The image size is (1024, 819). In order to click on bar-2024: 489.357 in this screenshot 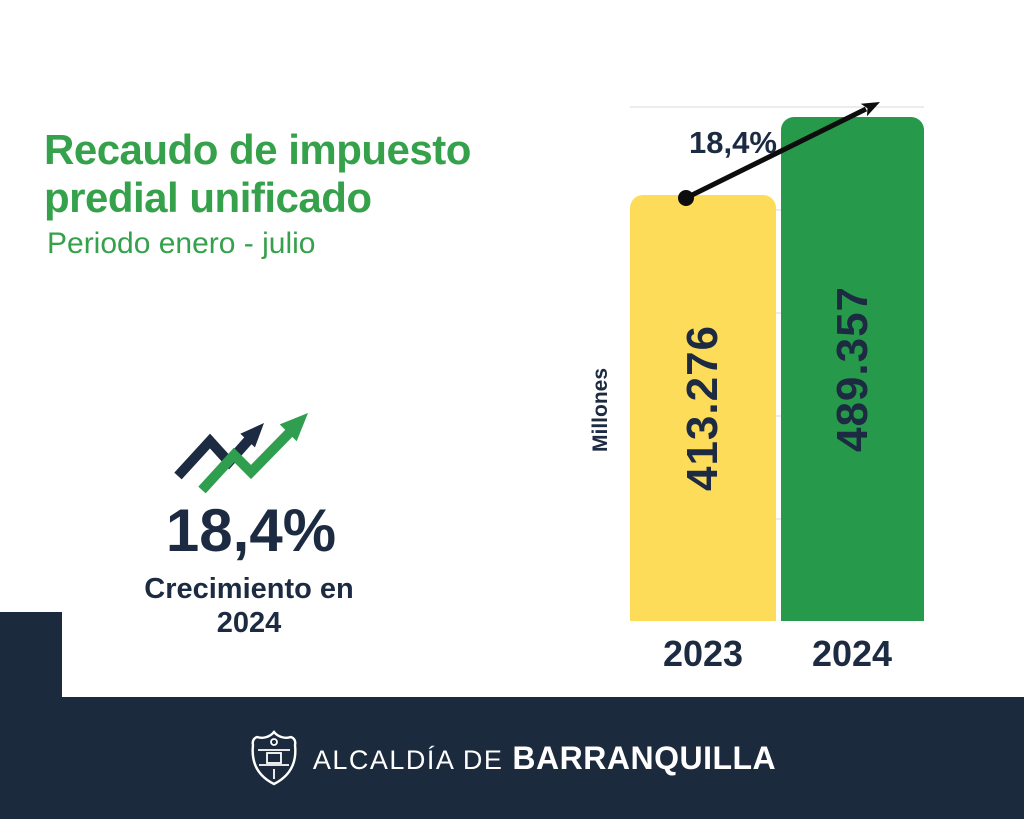, I will do `click(852, 369)`.